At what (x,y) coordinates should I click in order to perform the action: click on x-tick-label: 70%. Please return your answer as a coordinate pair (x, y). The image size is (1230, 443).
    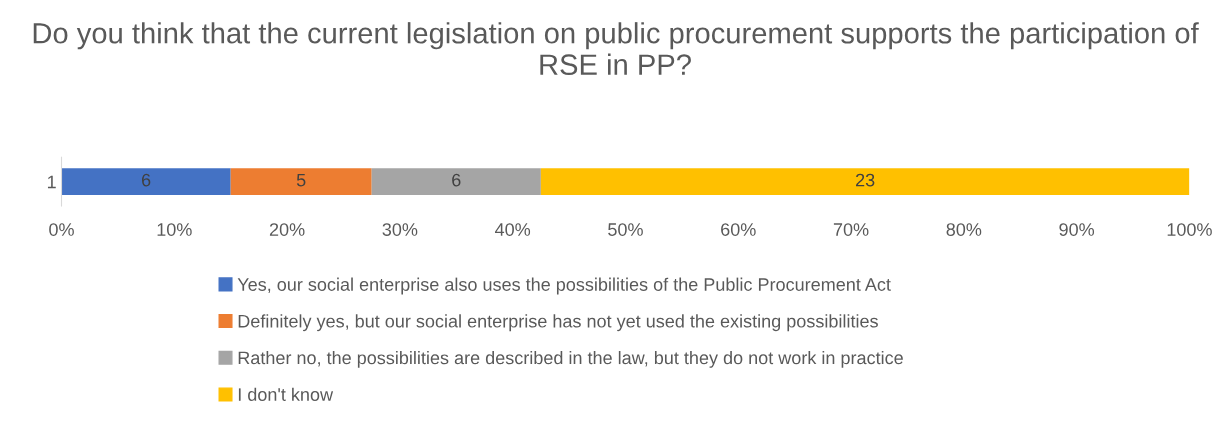
    Looking at the image, I should click on (851, 229).